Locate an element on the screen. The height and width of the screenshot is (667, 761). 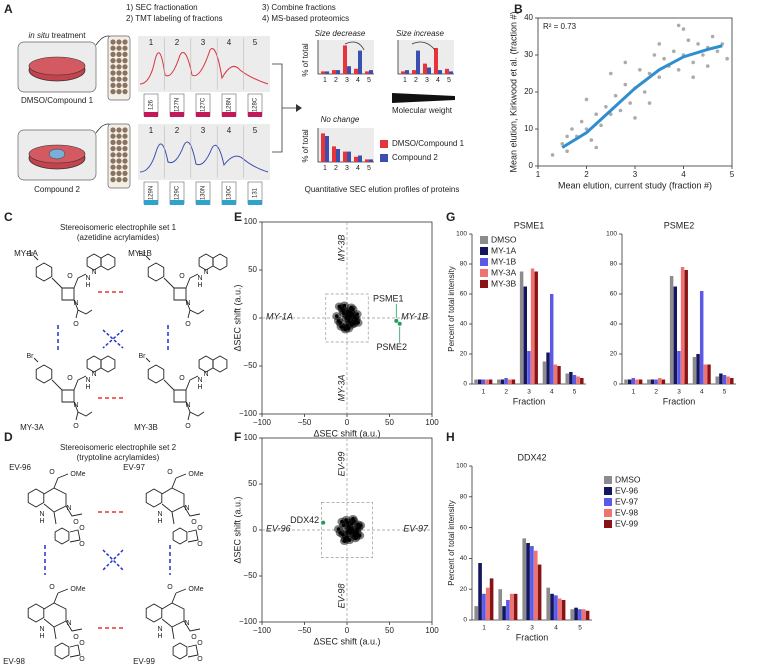
fraction-label: 1 is located at coordinates (151, 130).